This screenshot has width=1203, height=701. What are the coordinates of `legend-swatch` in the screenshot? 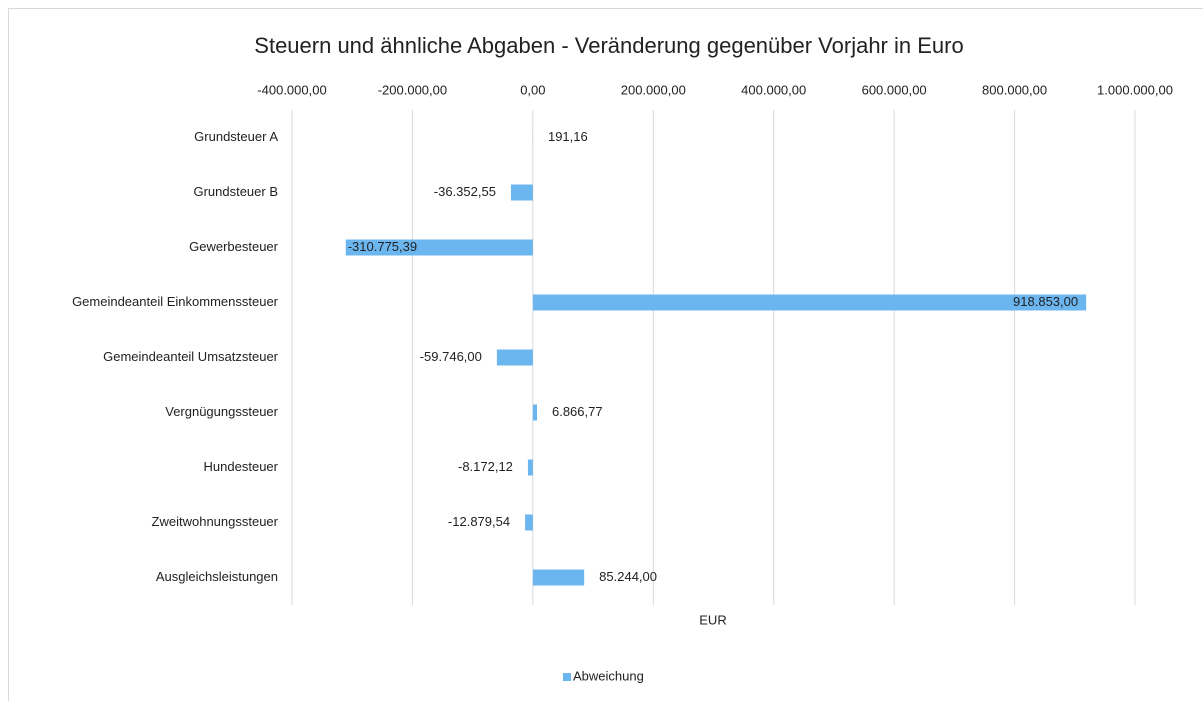 It's located at (567, 677).